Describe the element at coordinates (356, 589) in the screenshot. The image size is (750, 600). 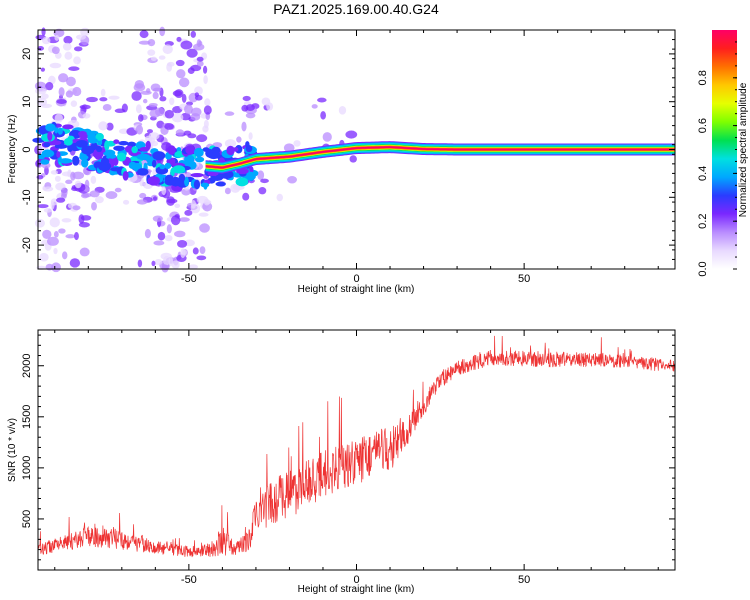
I see `snr-x-axis-label: Height of straight line (km)` at that location.